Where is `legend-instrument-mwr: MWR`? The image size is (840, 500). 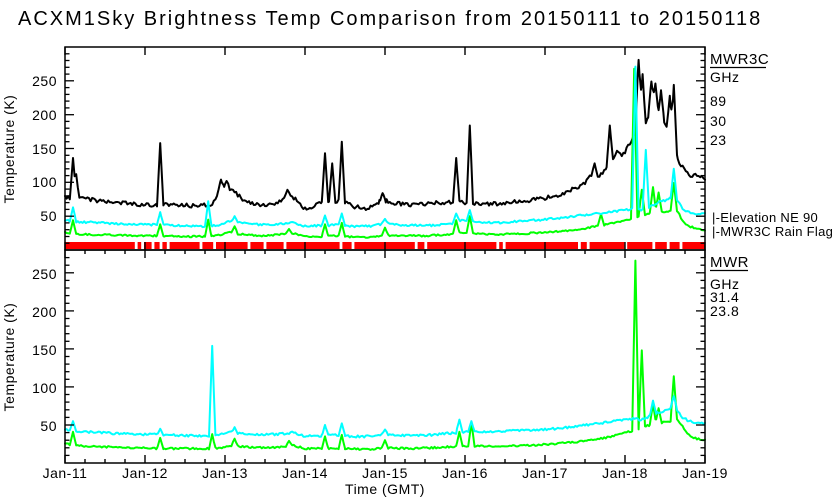 legend-instrument-mwr: MWR is located at coordinates (729, 262).